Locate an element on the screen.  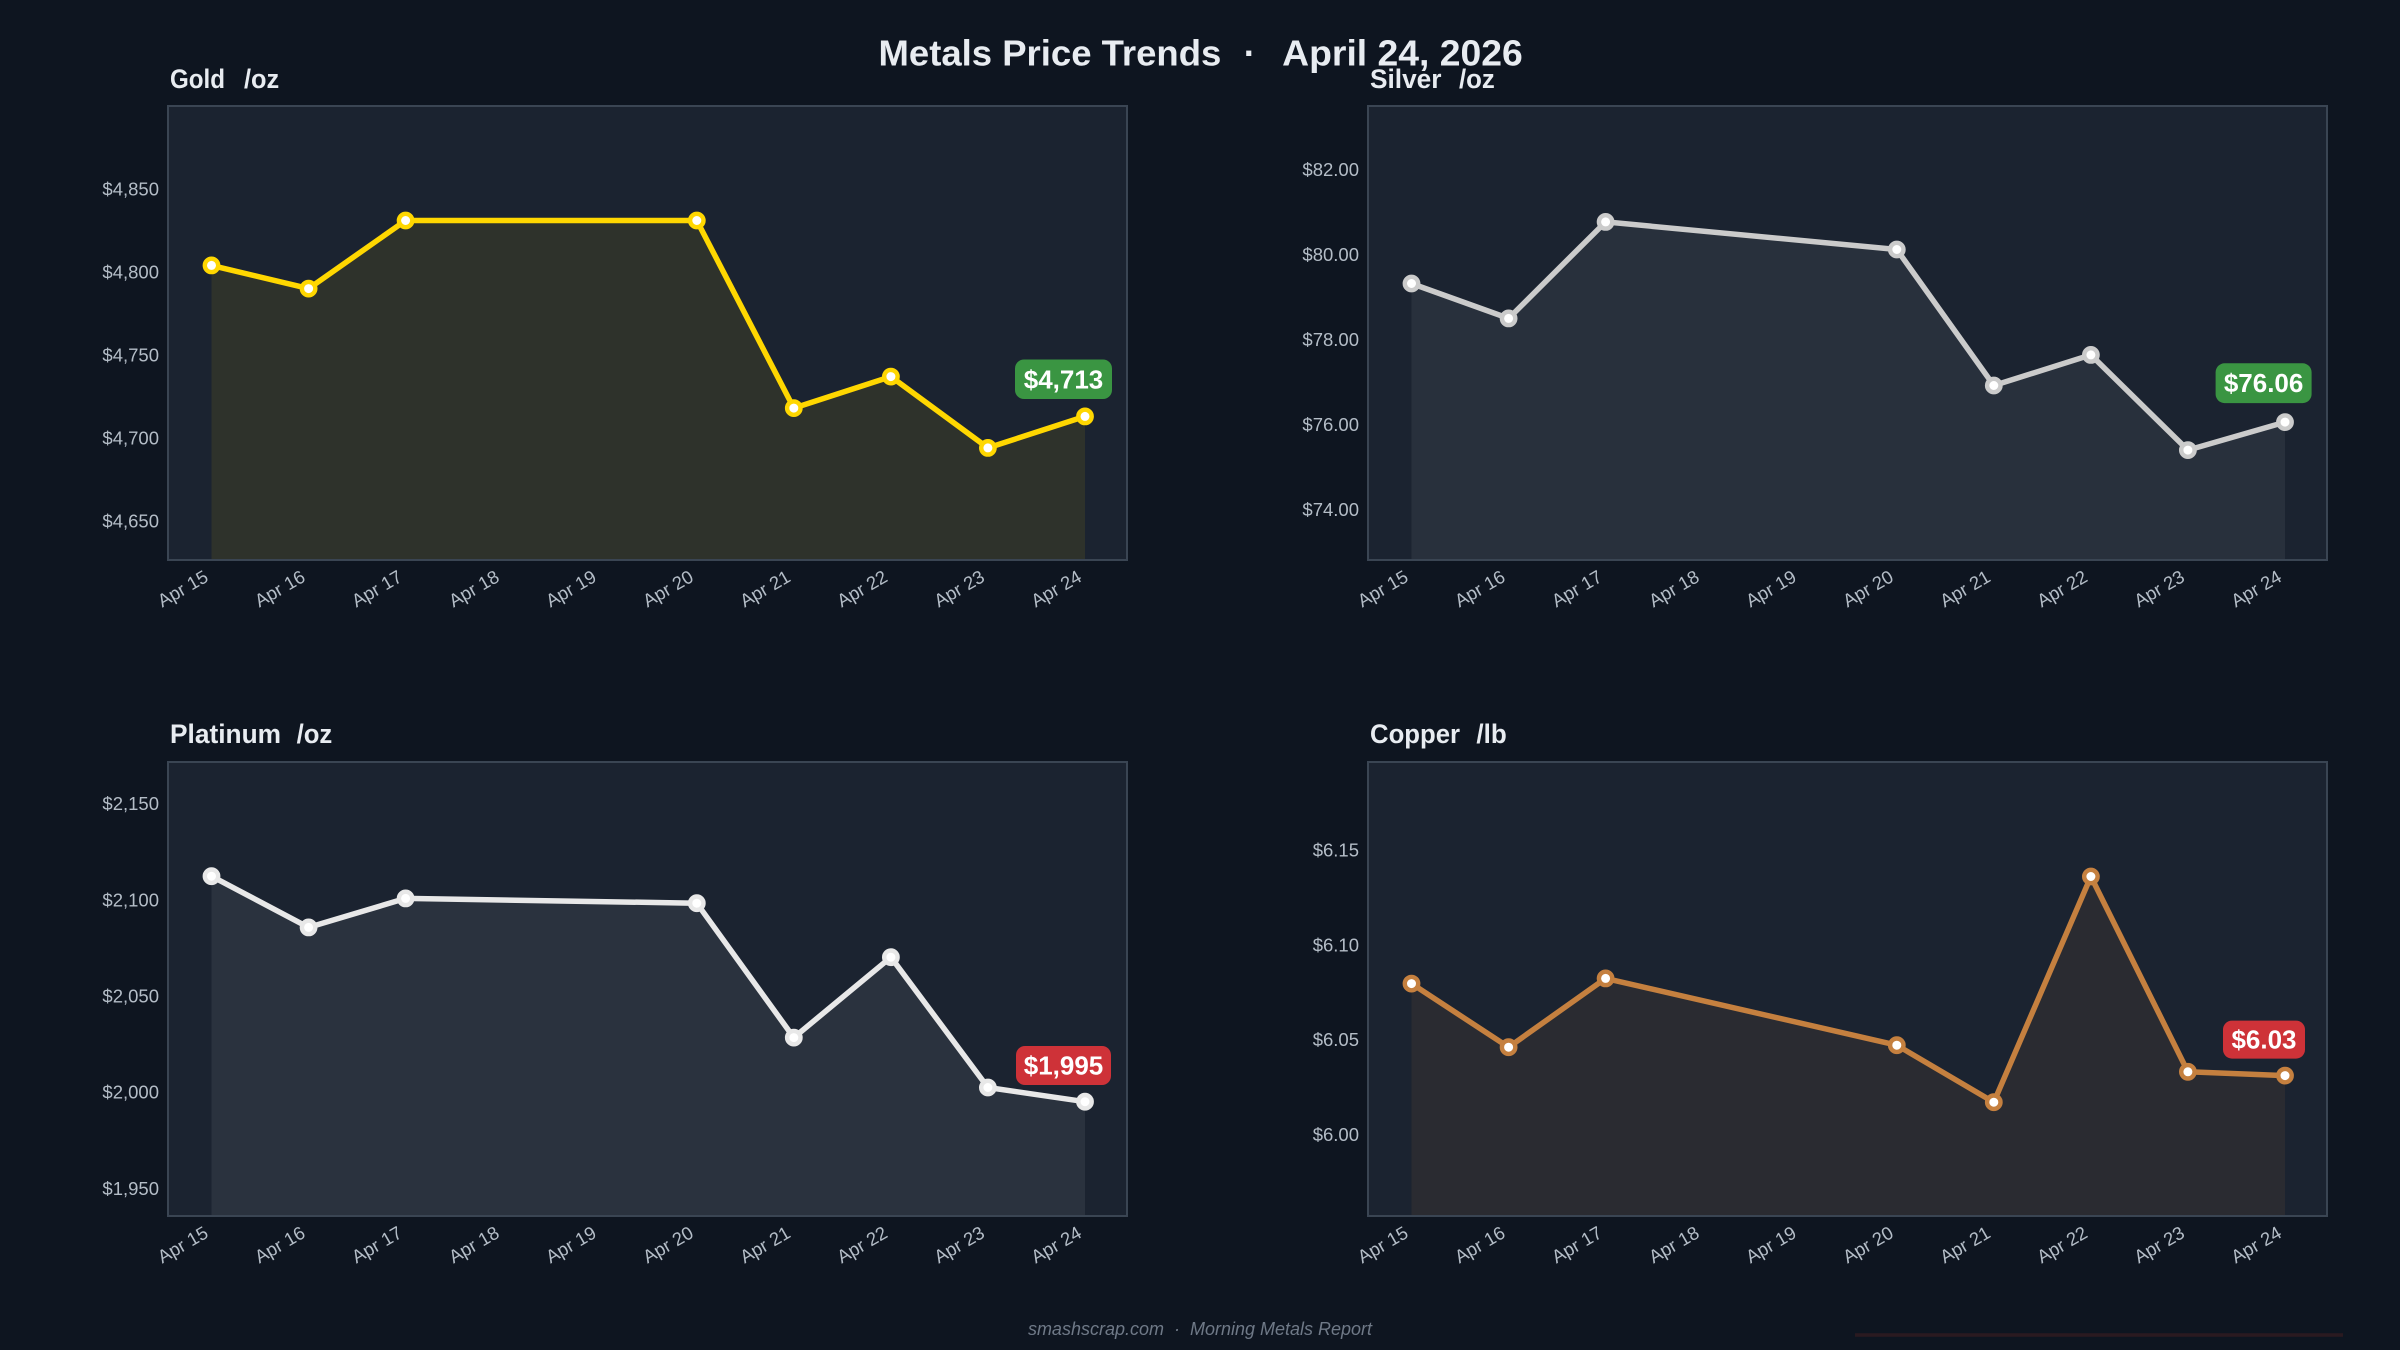
svg-text: $4,800 is located at coordinates (130, 272).